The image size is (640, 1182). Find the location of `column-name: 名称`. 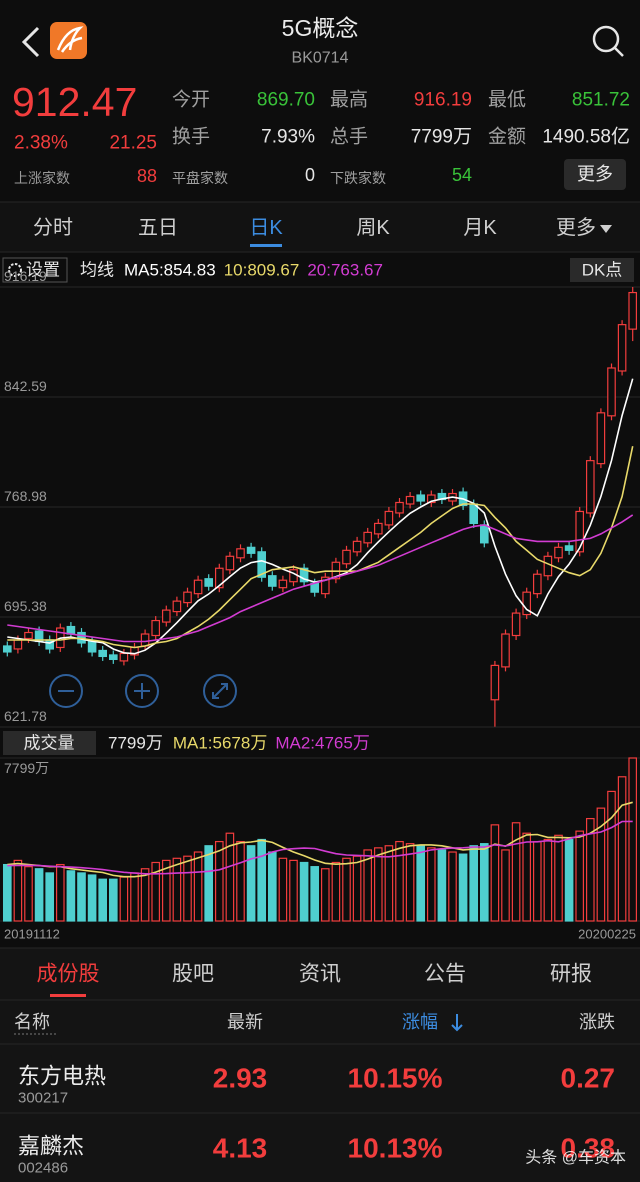

column-name: 名称 is located at coordinates (32, 1022).